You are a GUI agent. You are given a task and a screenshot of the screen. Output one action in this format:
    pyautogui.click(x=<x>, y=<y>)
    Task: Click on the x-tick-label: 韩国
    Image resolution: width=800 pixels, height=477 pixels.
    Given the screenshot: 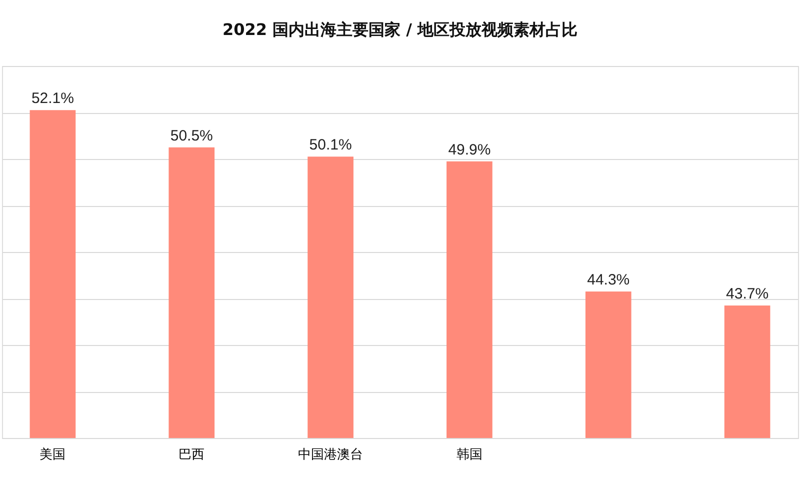 What is the action you would take?
    pyautogui.click(x=469, y=455)
    